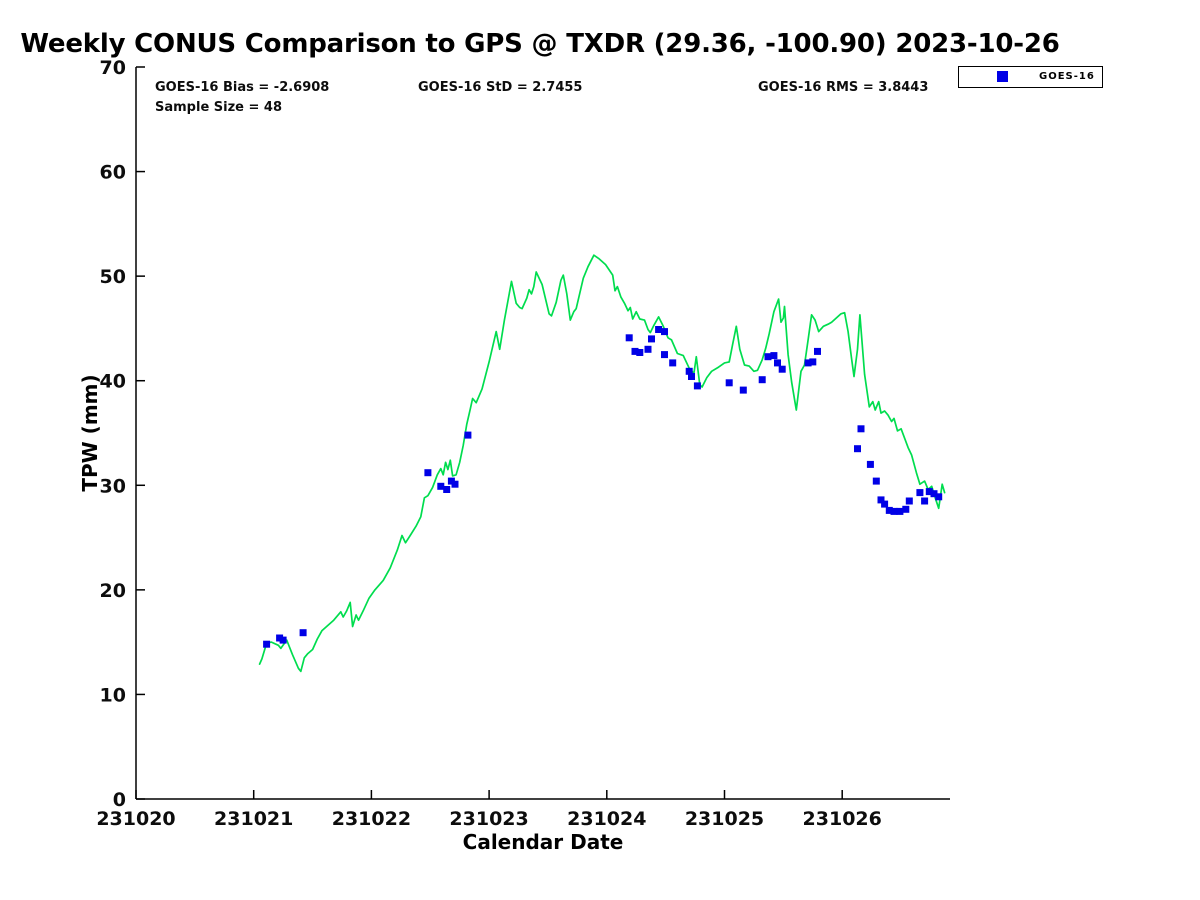 The width and height of the screenshot is (1200, 900). What do you see at coordinates (1067, 76) in the screenshot?
I see `legend-label: GOES-16` at bounding box center [1067, 76].